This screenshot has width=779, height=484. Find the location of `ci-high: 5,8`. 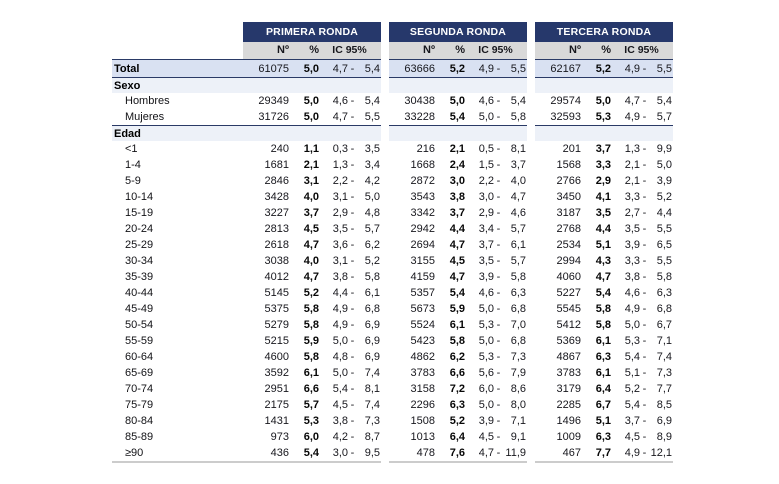

ci-high: 5,8 is located at coordinates (372, 277).